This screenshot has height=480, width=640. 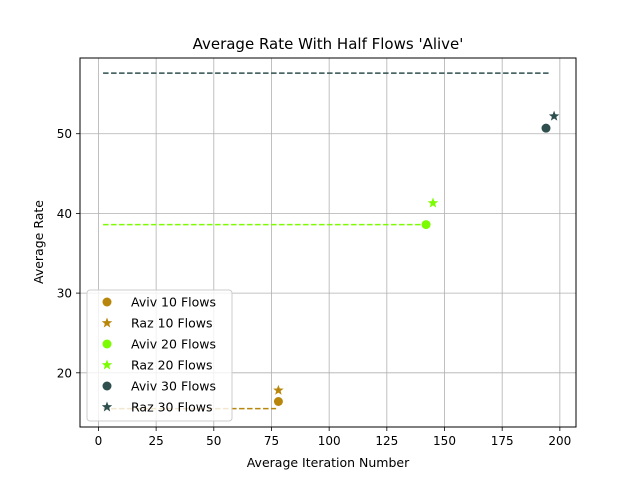 What do you see at coordinates (38, 242) in the screenshot?
I see `y-axis-label: Average Rate` at bounding box center [38, 242].